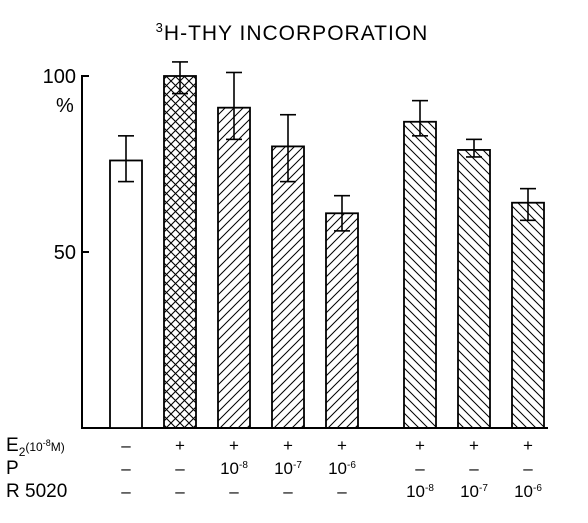 This screenshot has width=588, height=523. What do you see at coordinates (65, 106) in the screenshot?
I see `y-axis-label: %` at bounding box center [65, 106].